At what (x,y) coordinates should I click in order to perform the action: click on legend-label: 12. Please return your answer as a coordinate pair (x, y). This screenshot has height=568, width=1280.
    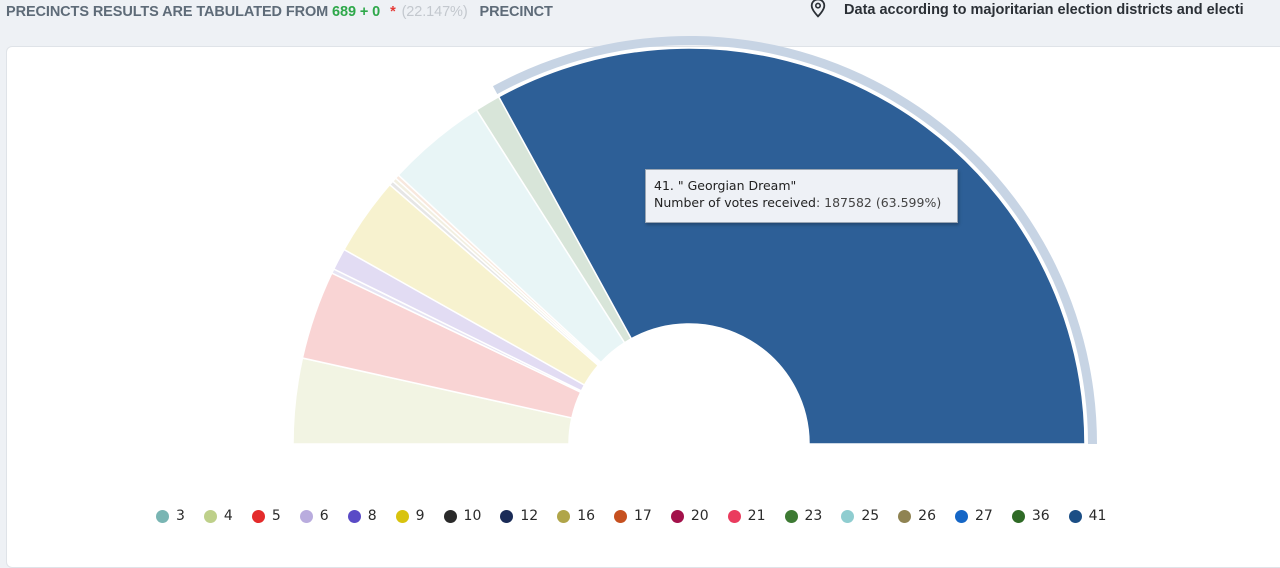
    Looking at the image, I should click on (529, 516).